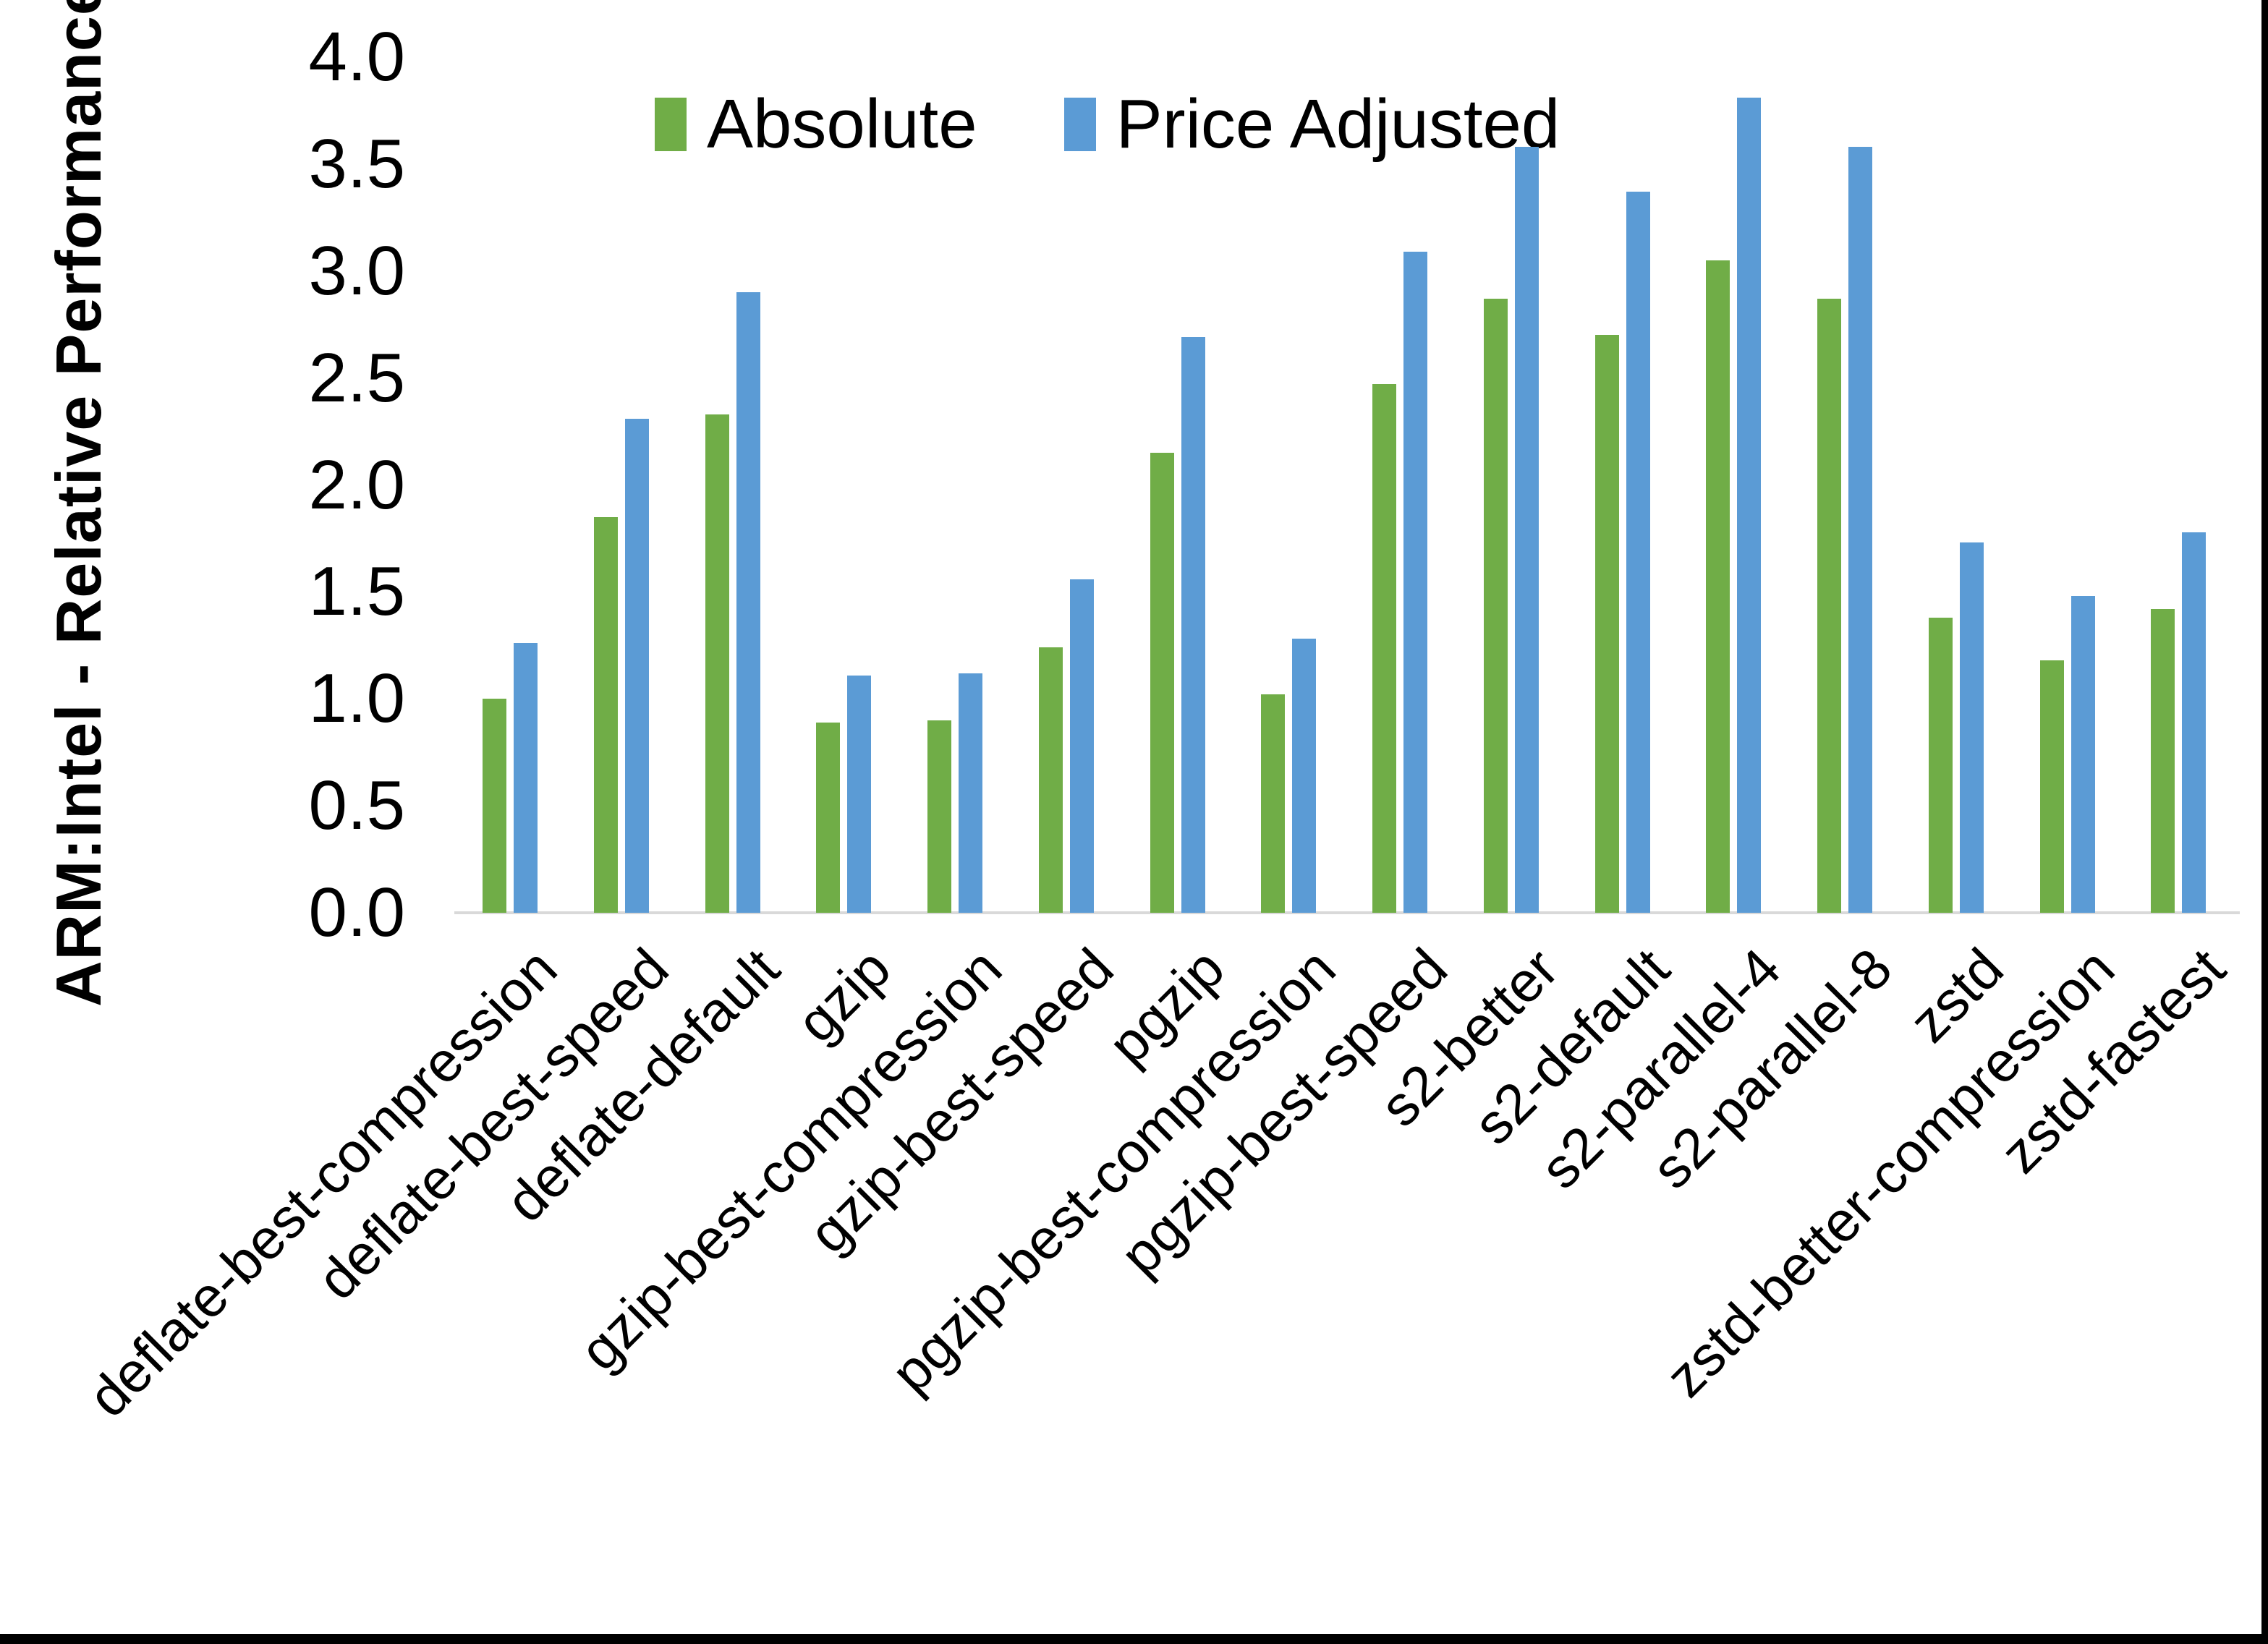 This screenshot has width=2268, height=1644. What do you see at coordinates (356, 56) in the screenshot?
I see `y-tick-label-4-0: 4.0` at bounding box center [356, 56].